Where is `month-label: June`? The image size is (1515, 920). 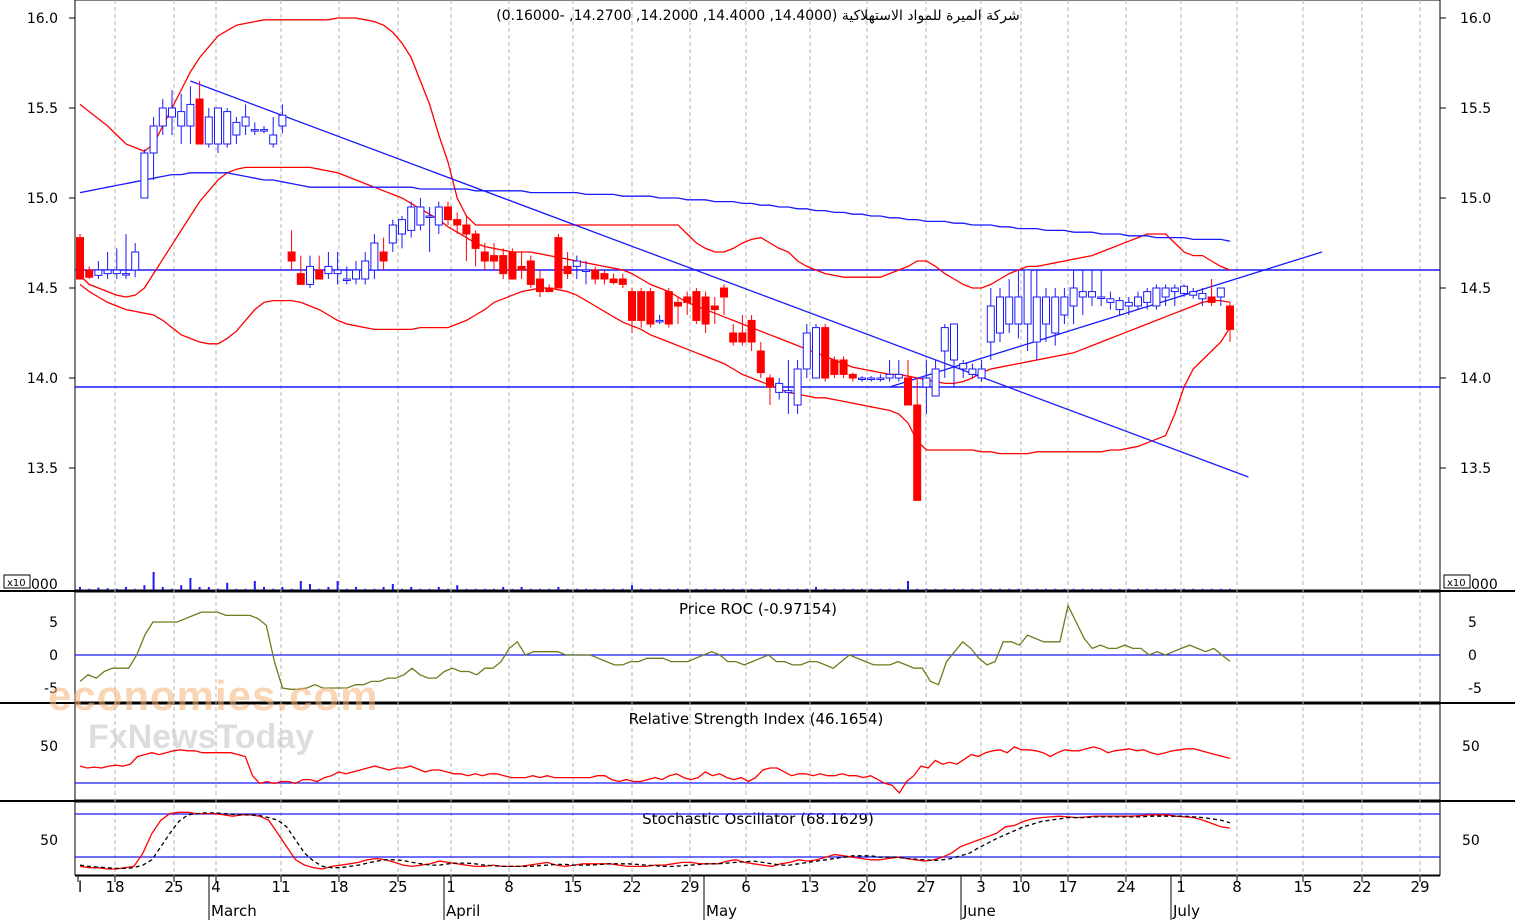
month-label: June is located at coordinates (979, 911).